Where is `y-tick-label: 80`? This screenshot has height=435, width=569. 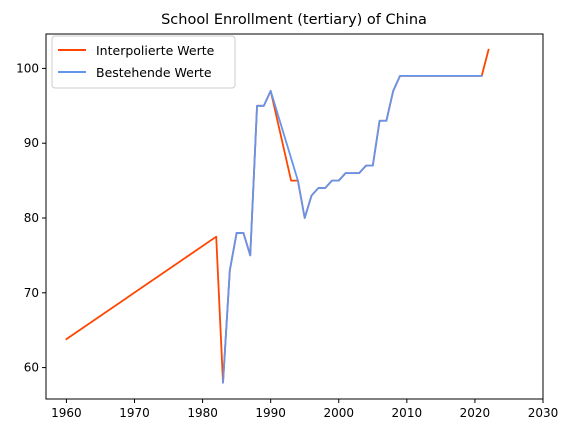 y-tick-label: 80 is located at coordinates (31, 218).